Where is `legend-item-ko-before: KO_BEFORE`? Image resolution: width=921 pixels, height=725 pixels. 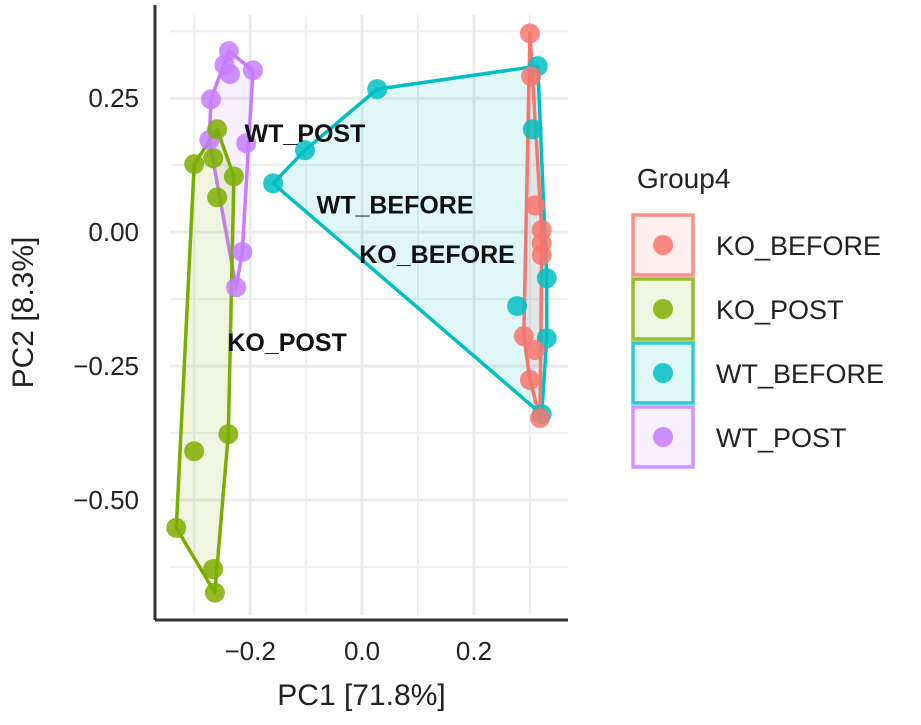
legend-item-ko-before: KO_BEFORE is located at coordinates (756, 245).